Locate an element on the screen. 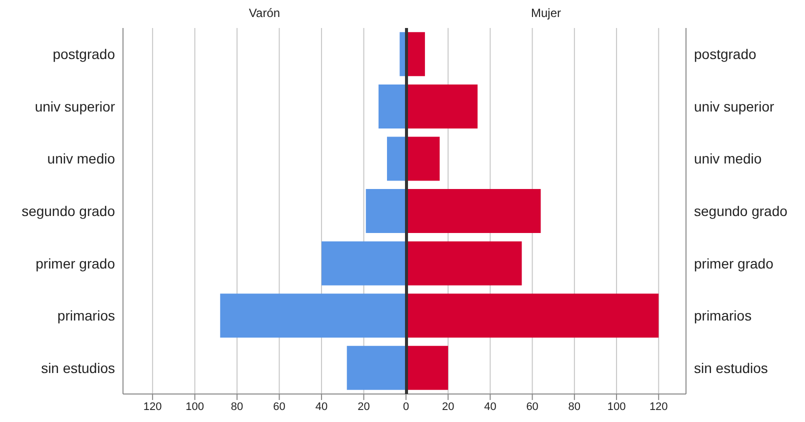  chart-title: Varón is located at coordinates (265, 13).